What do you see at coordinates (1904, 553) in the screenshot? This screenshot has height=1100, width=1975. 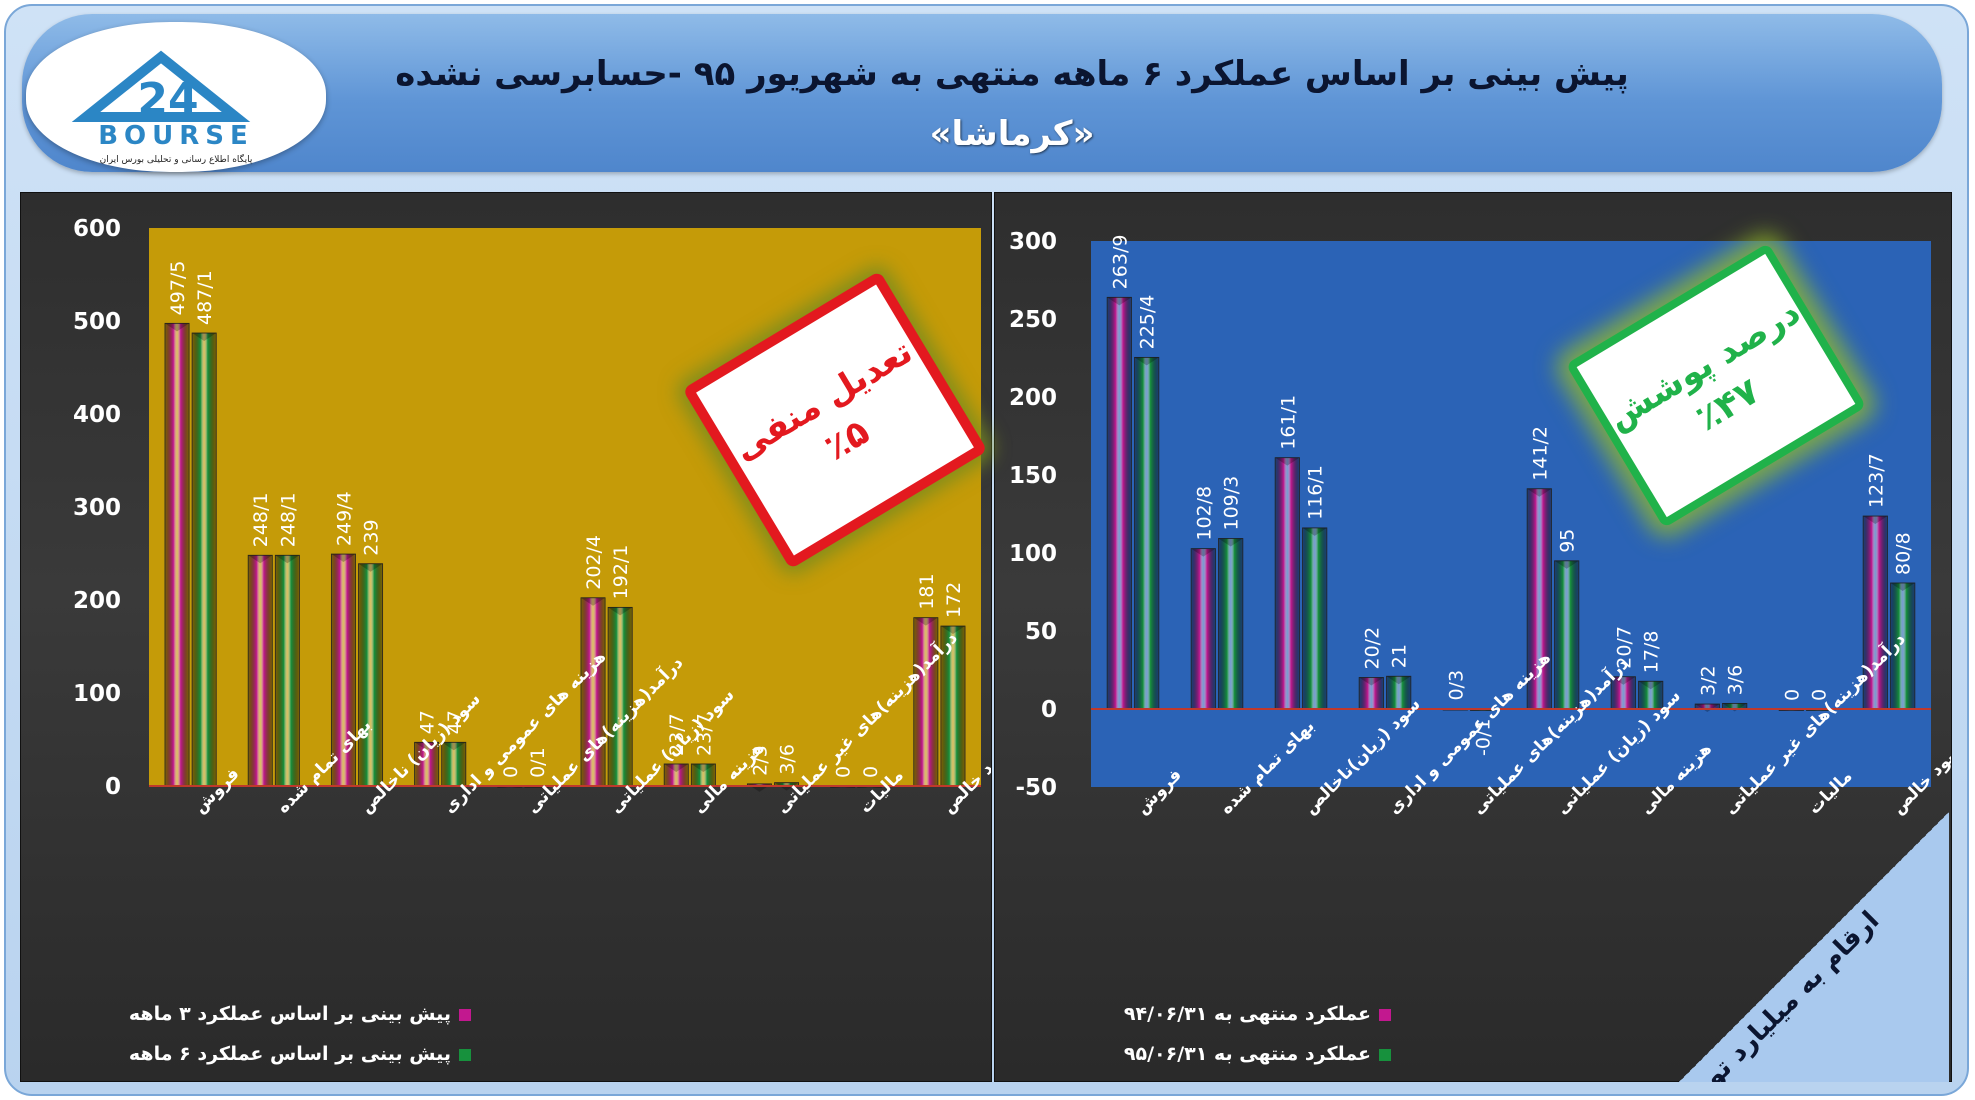 I see `bar-value-label: 80/8` at bounding box center [1904, 553].